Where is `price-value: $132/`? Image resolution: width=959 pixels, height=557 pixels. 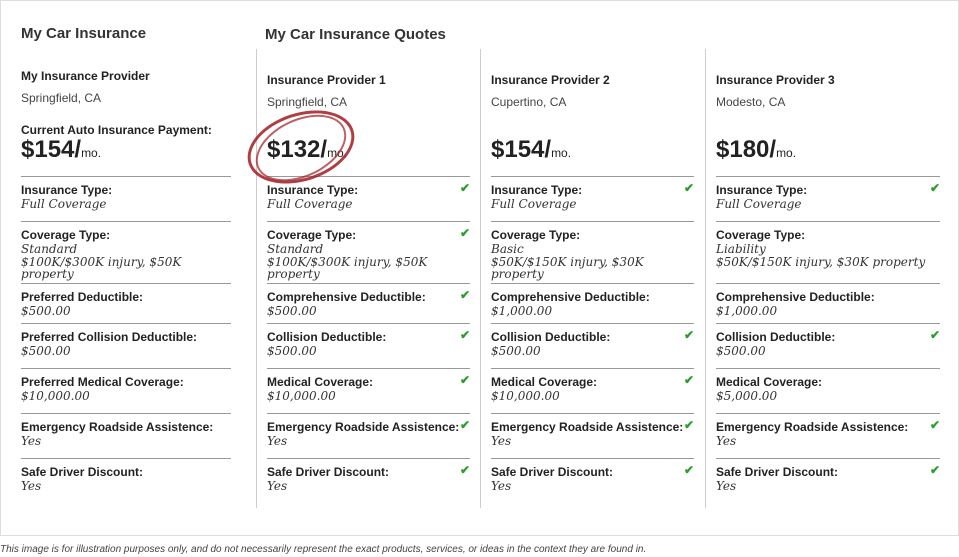 price-value: $132/ is located at coordinates (297, 149).